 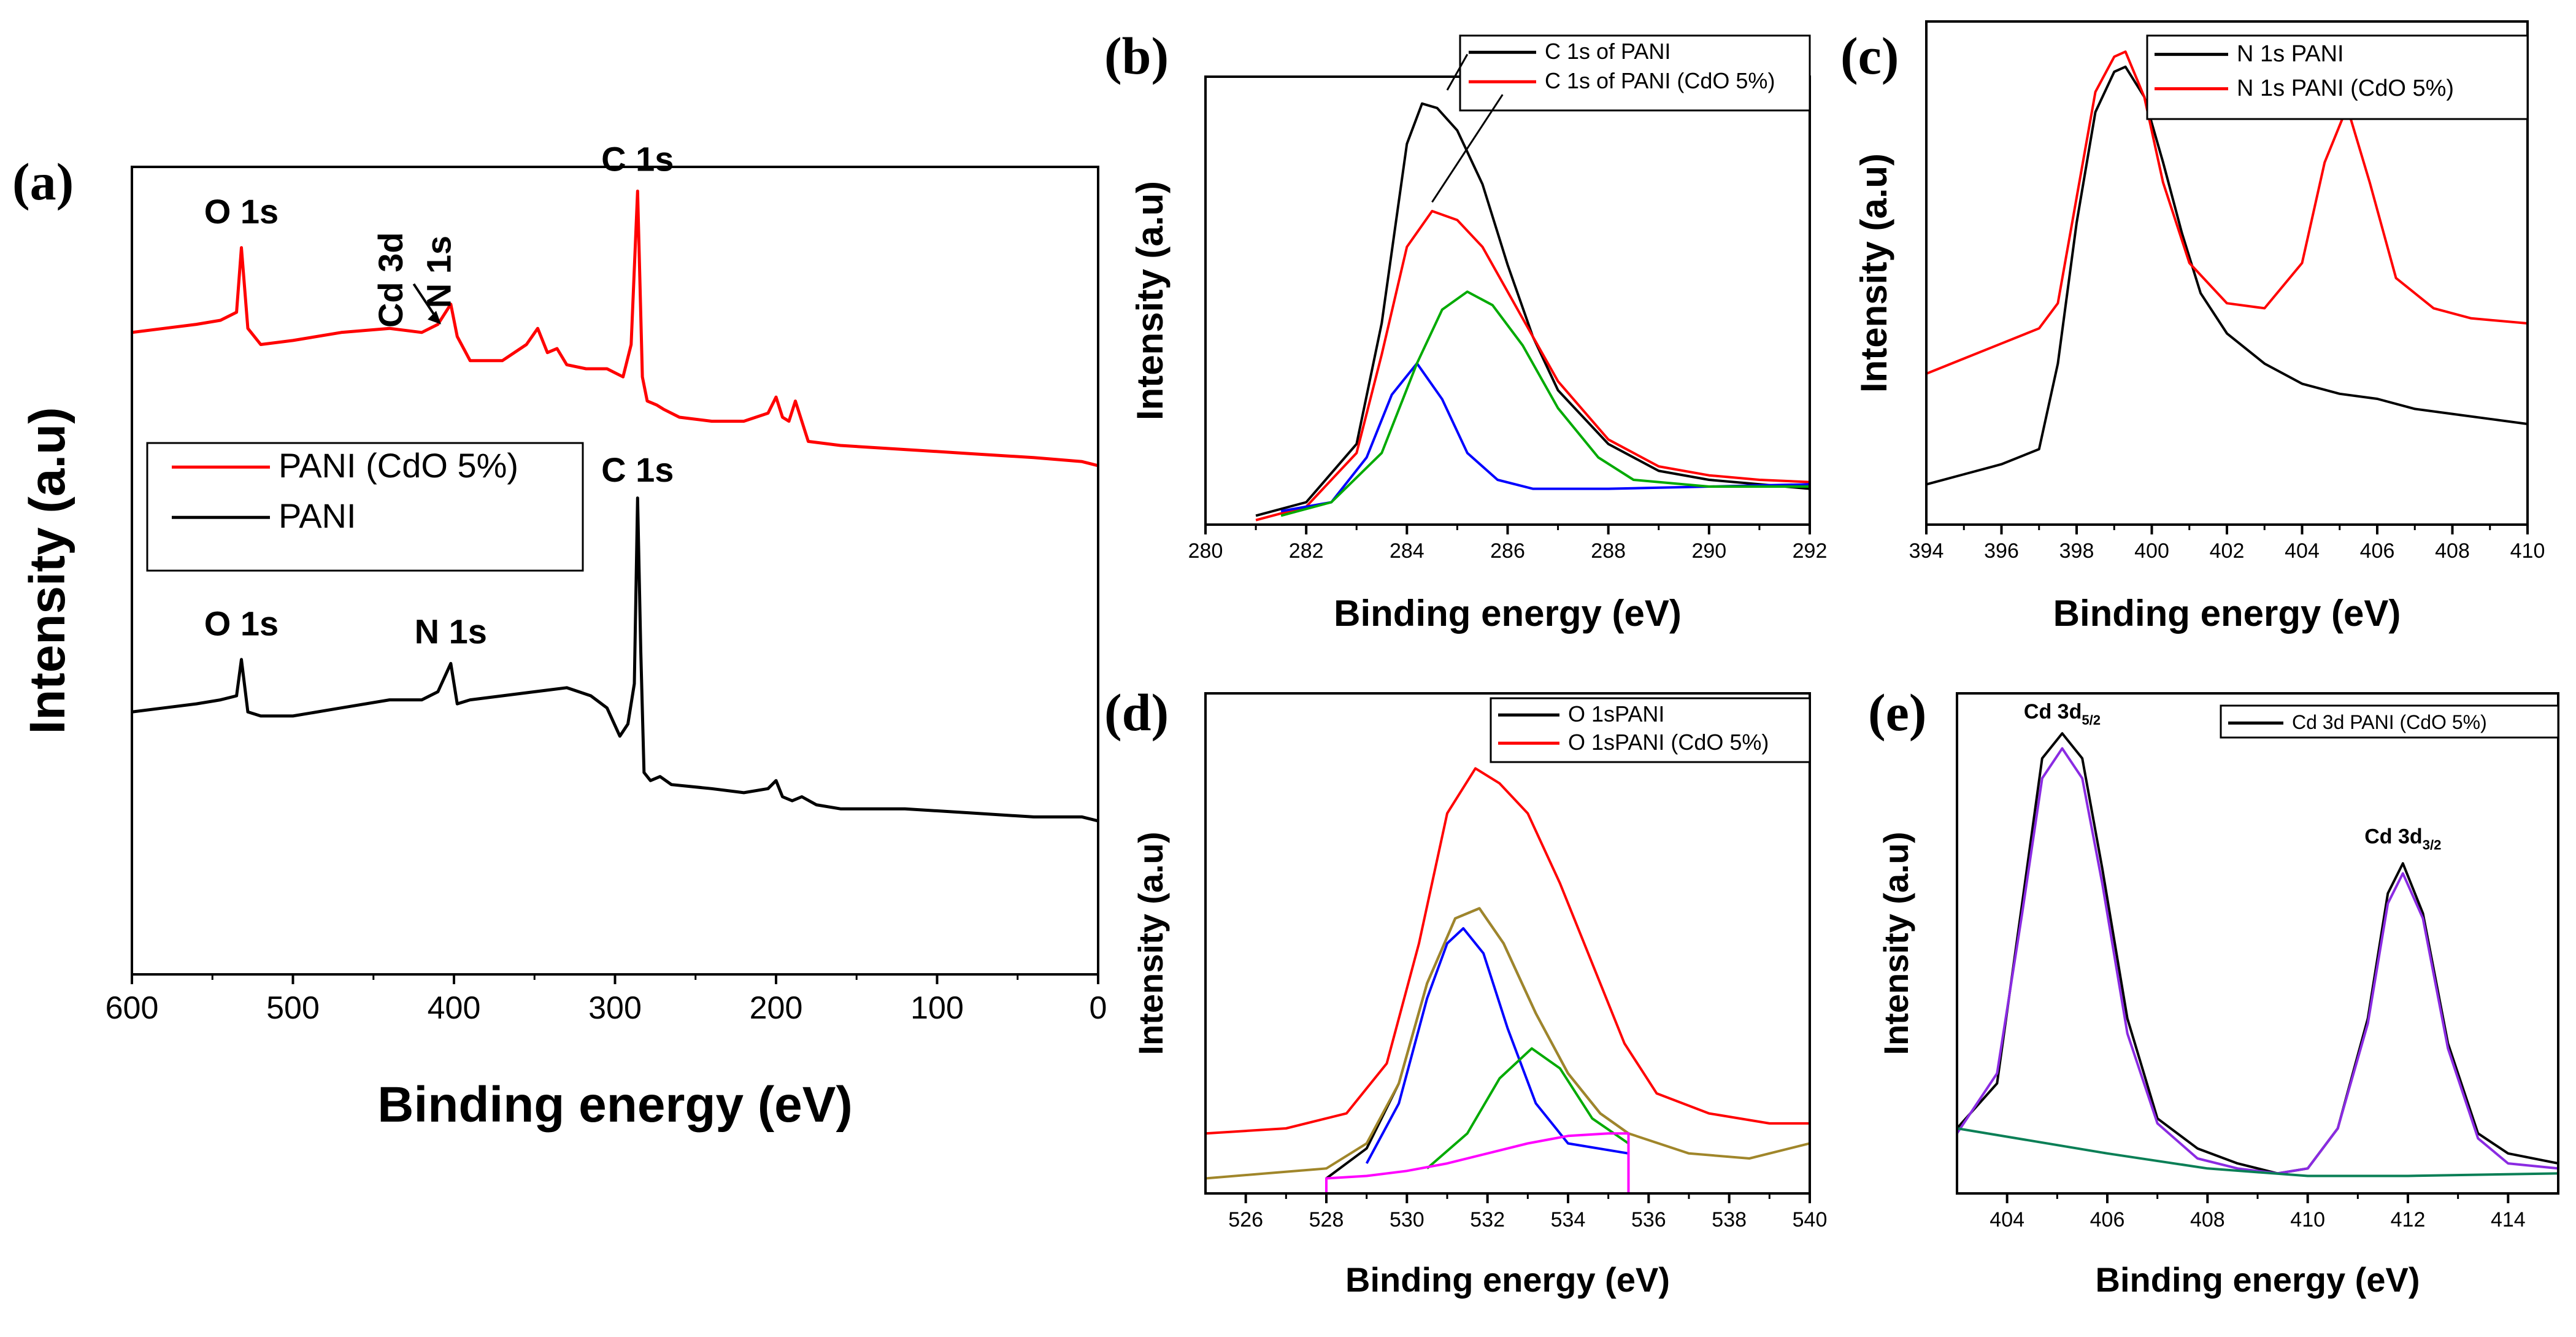 I want to click on x-tick-label: 530, so click(x=1407, y=1219).